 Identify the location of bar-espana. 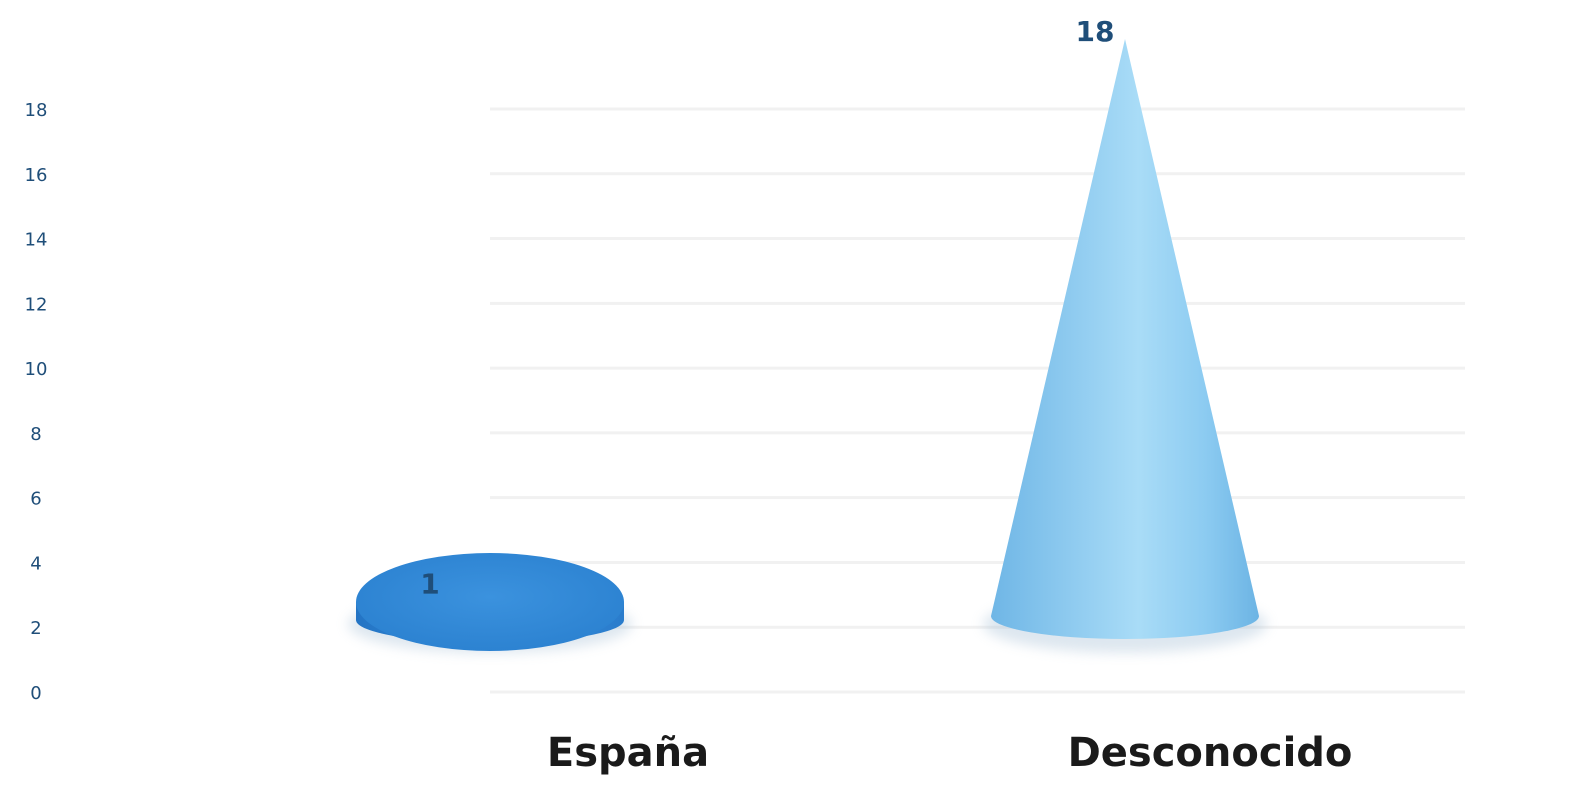
(490, 602).